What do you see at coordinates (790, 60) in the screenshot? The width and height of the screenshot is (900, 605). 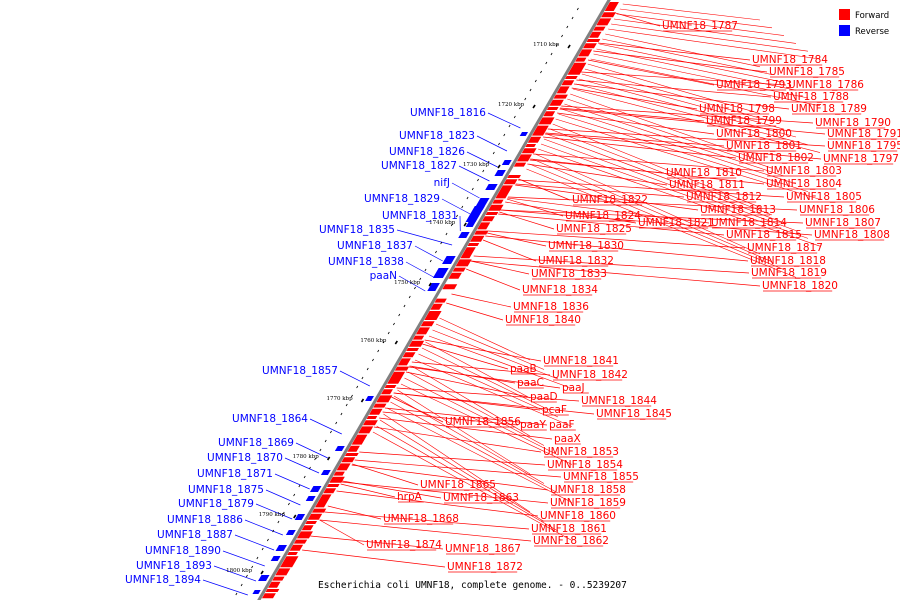 I see `forward-gene-label: UMNF18_1784` at bounding box center [790, 60].